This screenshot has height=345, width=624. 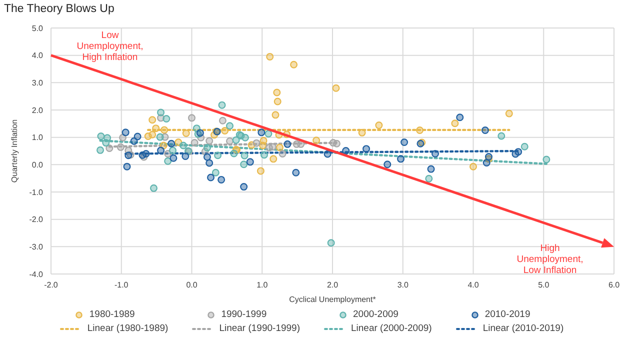 What do you see at coordinates (332, 299) in the screenshot?
I see `x-axis-title: Cyclical Unemployment*` at bounding box center [332, 299].